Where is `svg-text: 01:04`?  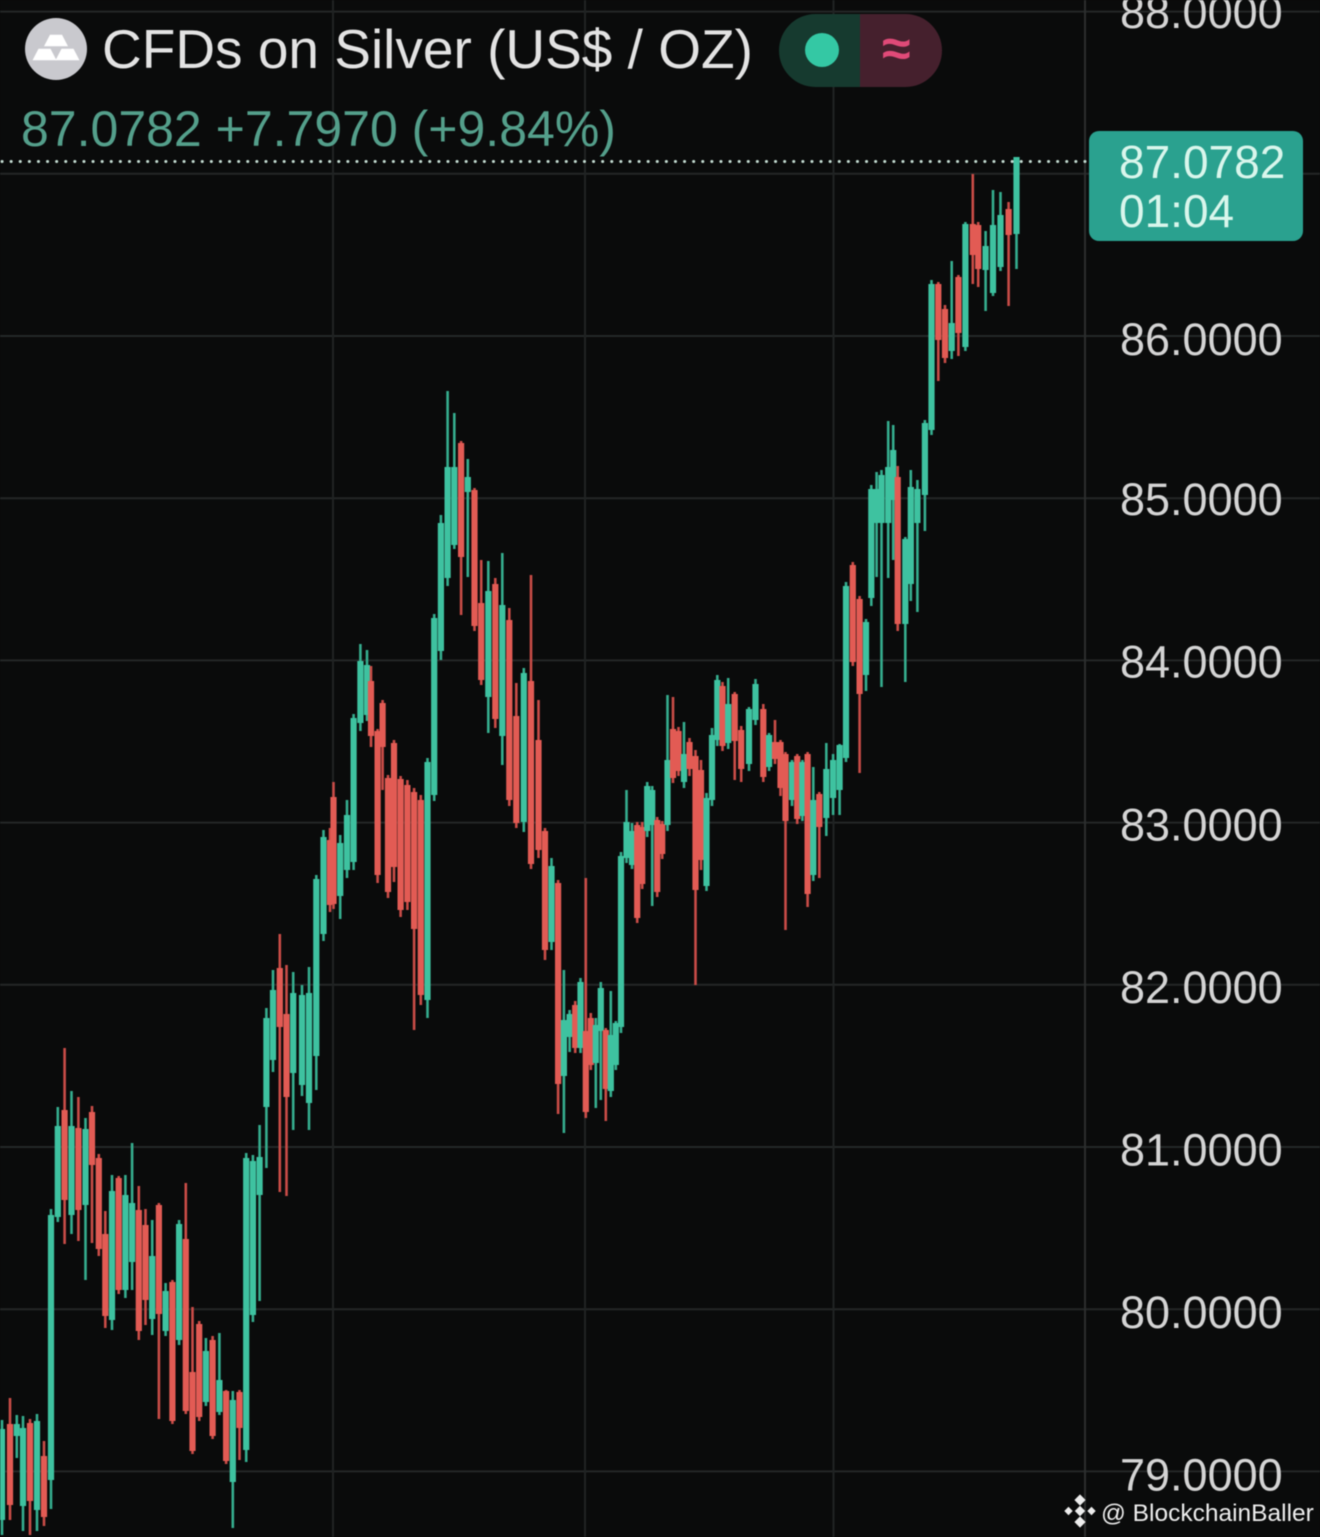 svg-text: 01:04 is located at coordinates (1176, 211).